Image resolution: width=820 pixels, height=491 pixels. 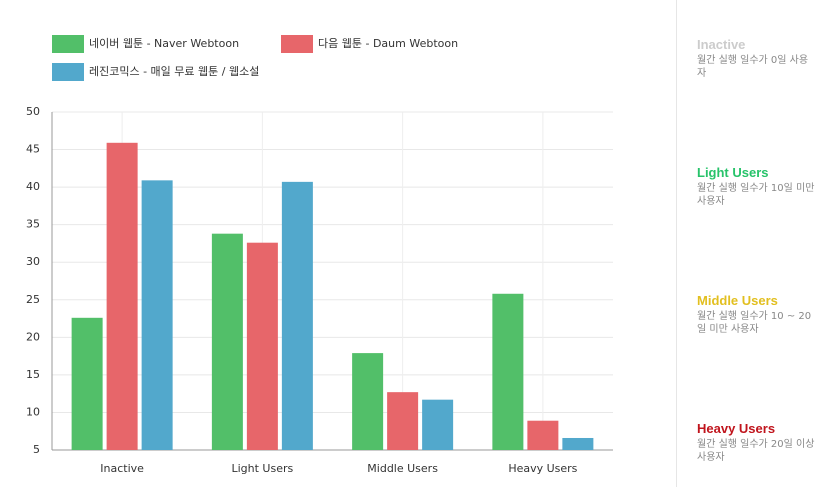 What do you see at coordinates (756, 451) in the screenshot?
I see `sidebar-desc: 월간 실행 일수가 20일 이상 사용자` at bounding box center [756, 451].